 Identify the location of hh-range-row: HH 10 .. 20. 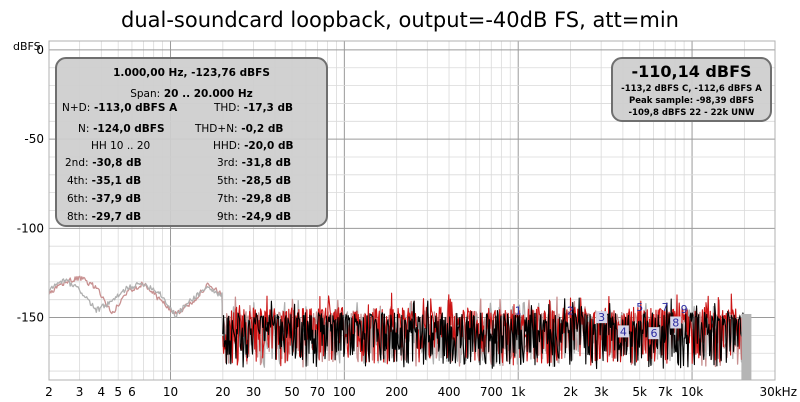
(120, 146).